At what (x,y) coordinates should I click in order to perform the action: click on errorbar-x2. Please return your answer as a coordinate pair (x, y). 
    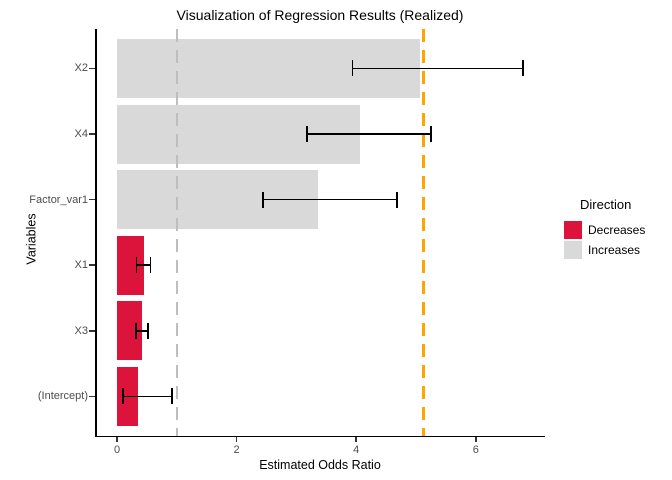
    Looking at the image, I should click on (438, 68).